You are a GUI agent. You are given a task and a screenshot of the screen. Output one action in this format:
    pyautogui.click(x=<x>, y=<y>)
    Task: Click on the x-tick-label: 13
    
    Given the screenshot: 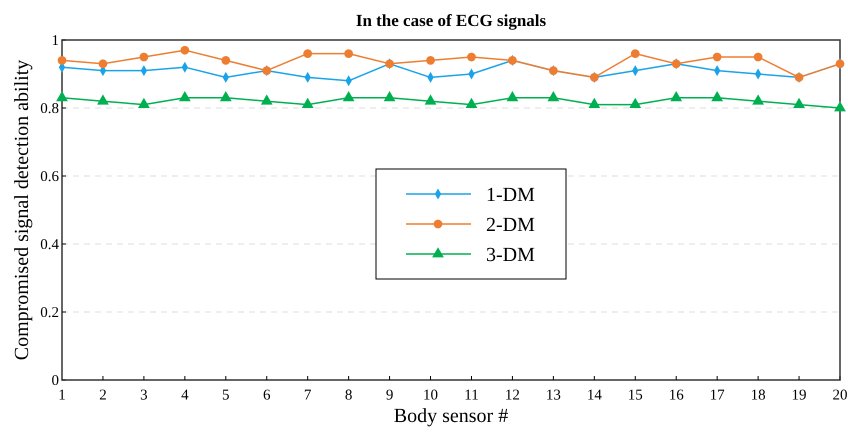 What is the action you would take?
    pyautogui.click(x=553, y=396)
    